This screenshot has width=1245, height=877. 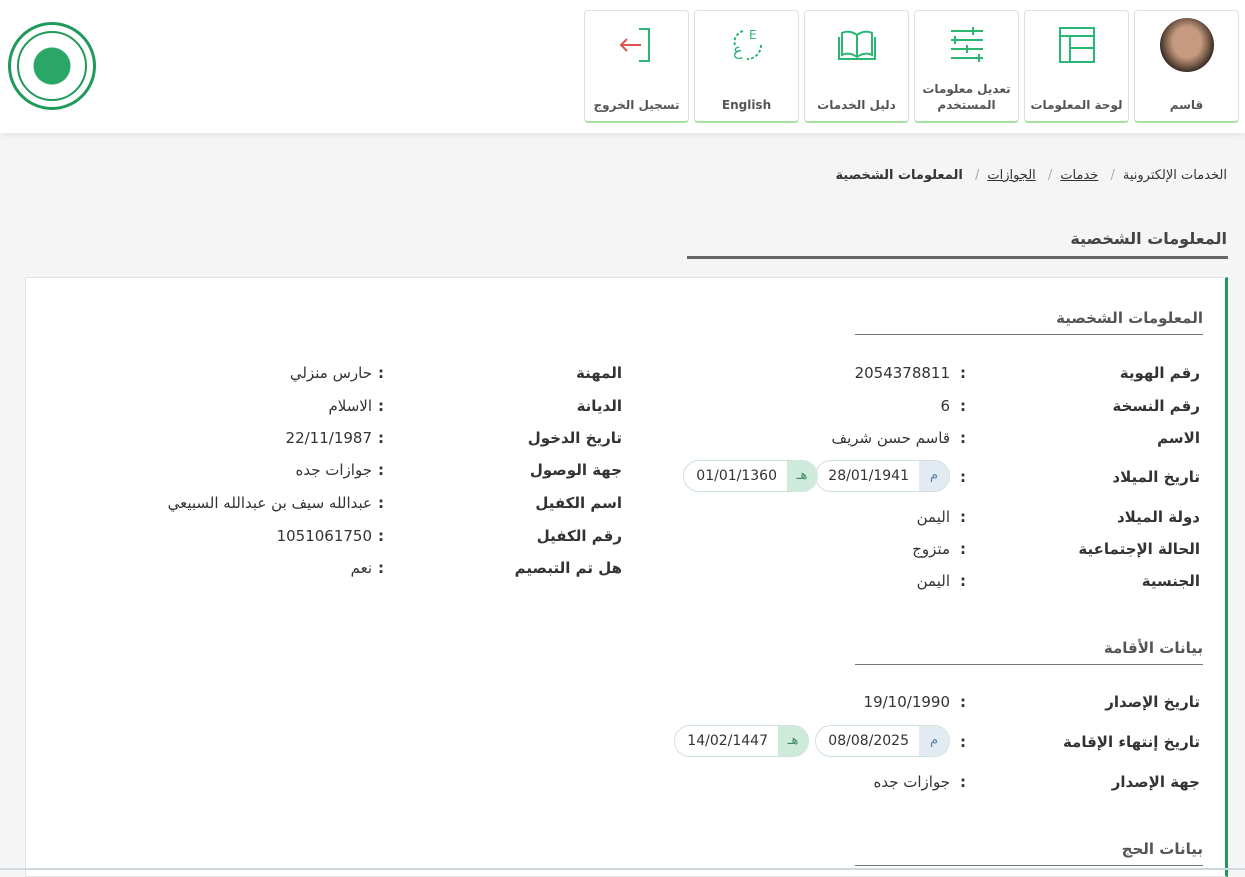 What do you see at coordinates (575, 470) in the screenshot?
I see `field-label: جهة الوصول` at bounding box center [575, 470].